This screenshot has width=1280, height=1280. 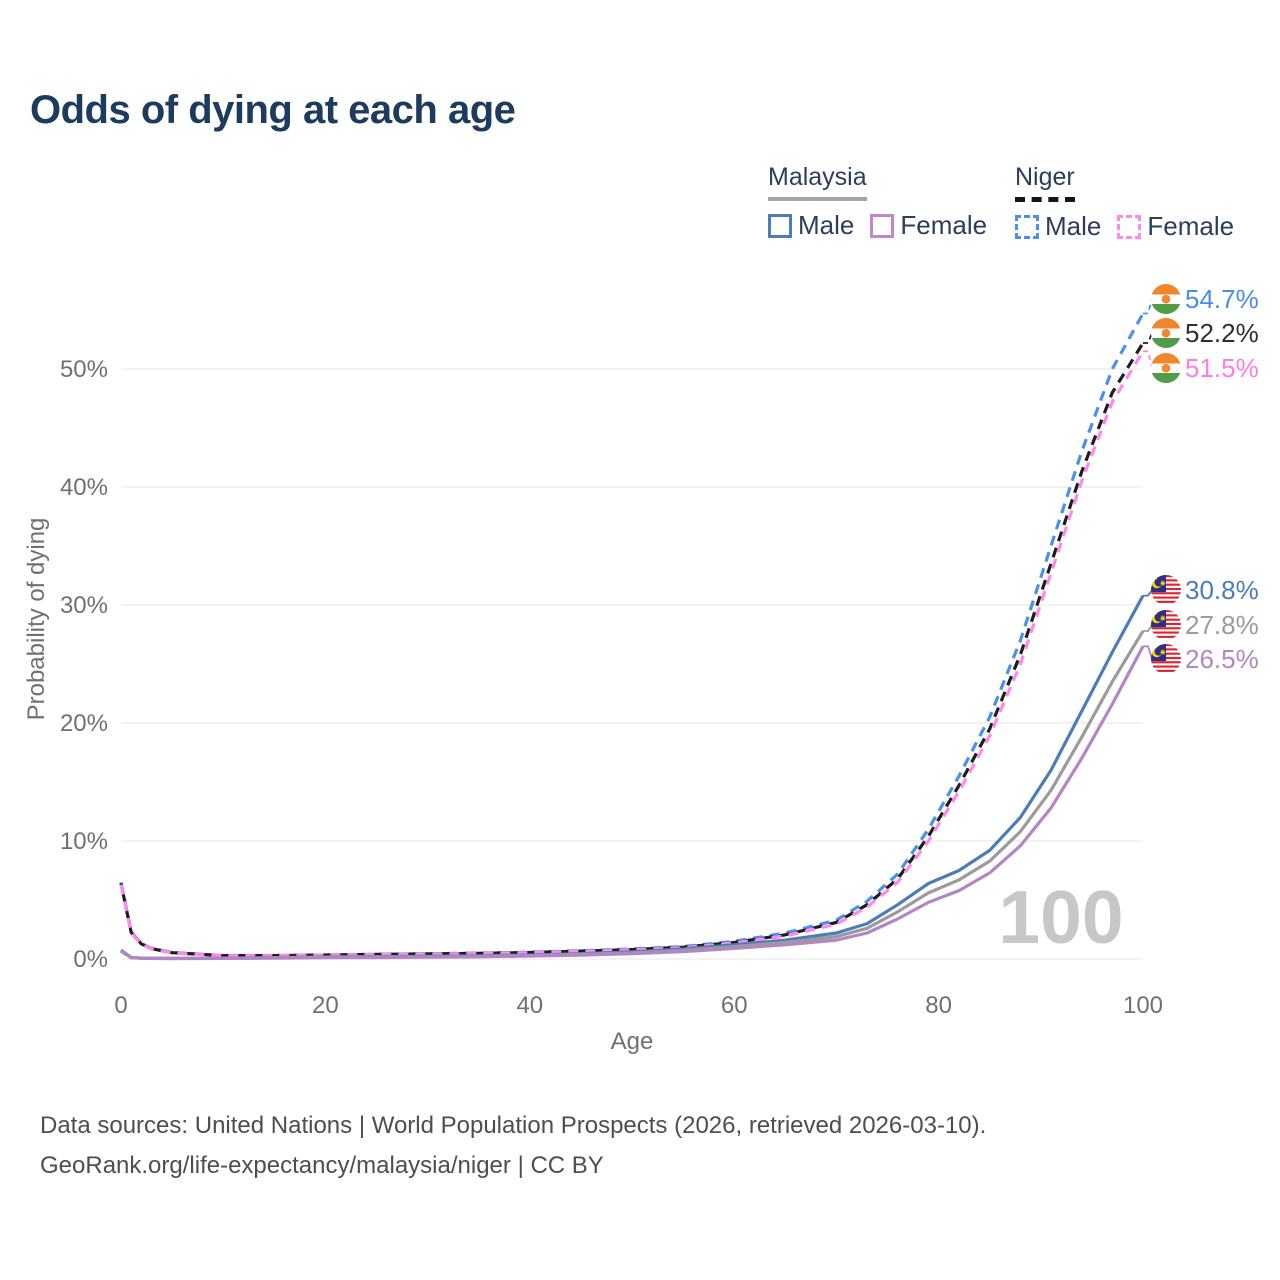 I want to click on legend-item-malaysia-female: Female, so click(x=928, y=225).